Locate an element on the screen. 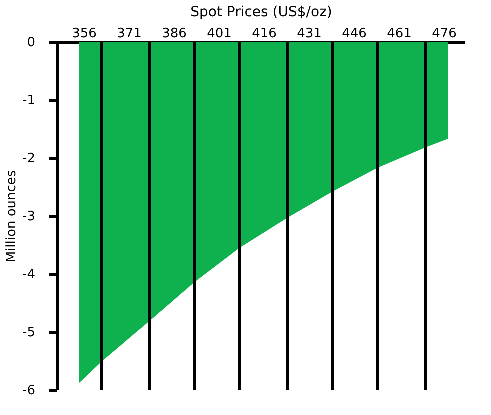 The height and width of the screenshot is (415, 491). y-tick-label: -6 is located at coordinates (29, 391).